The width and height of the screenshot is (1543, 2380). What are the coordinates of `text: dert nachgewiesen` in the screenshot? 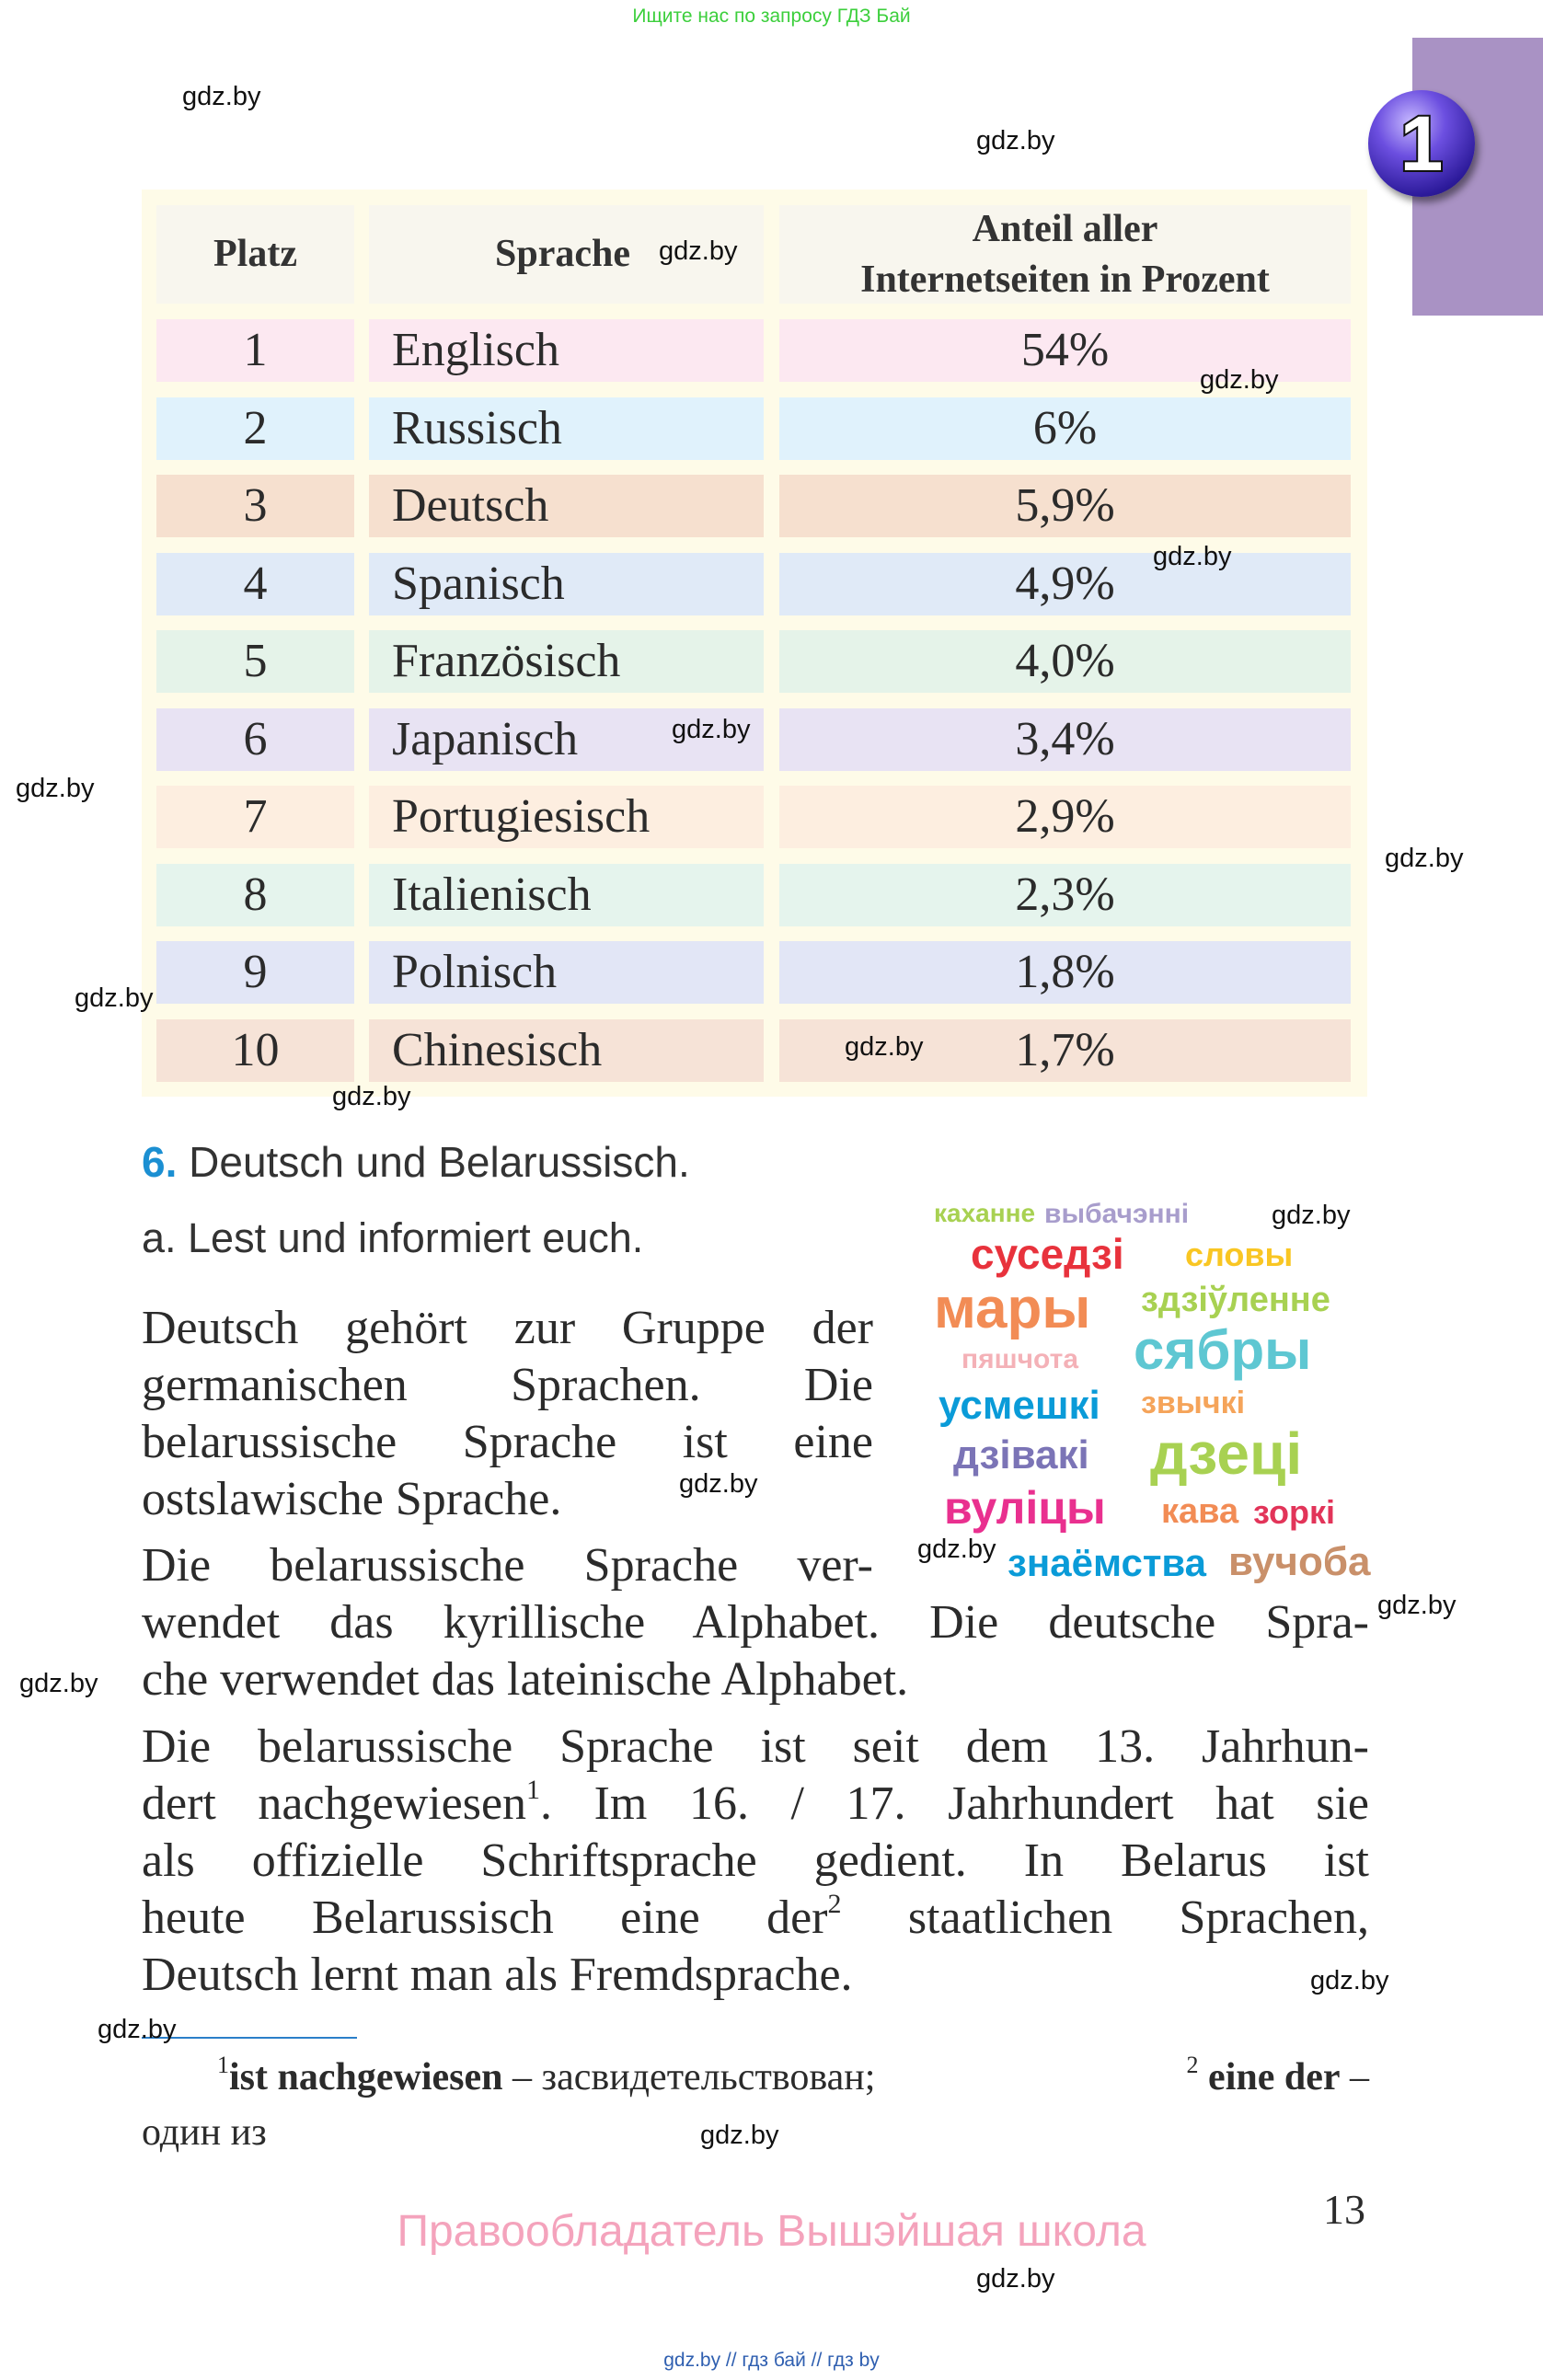 It's located at (335, 1803).